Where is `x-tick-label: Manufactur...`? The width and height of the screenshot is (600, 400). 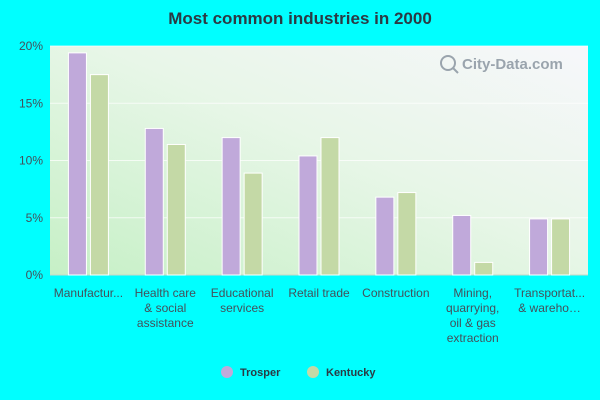 x-tick-label: Manufactur... is located at coordinates (88, 293).